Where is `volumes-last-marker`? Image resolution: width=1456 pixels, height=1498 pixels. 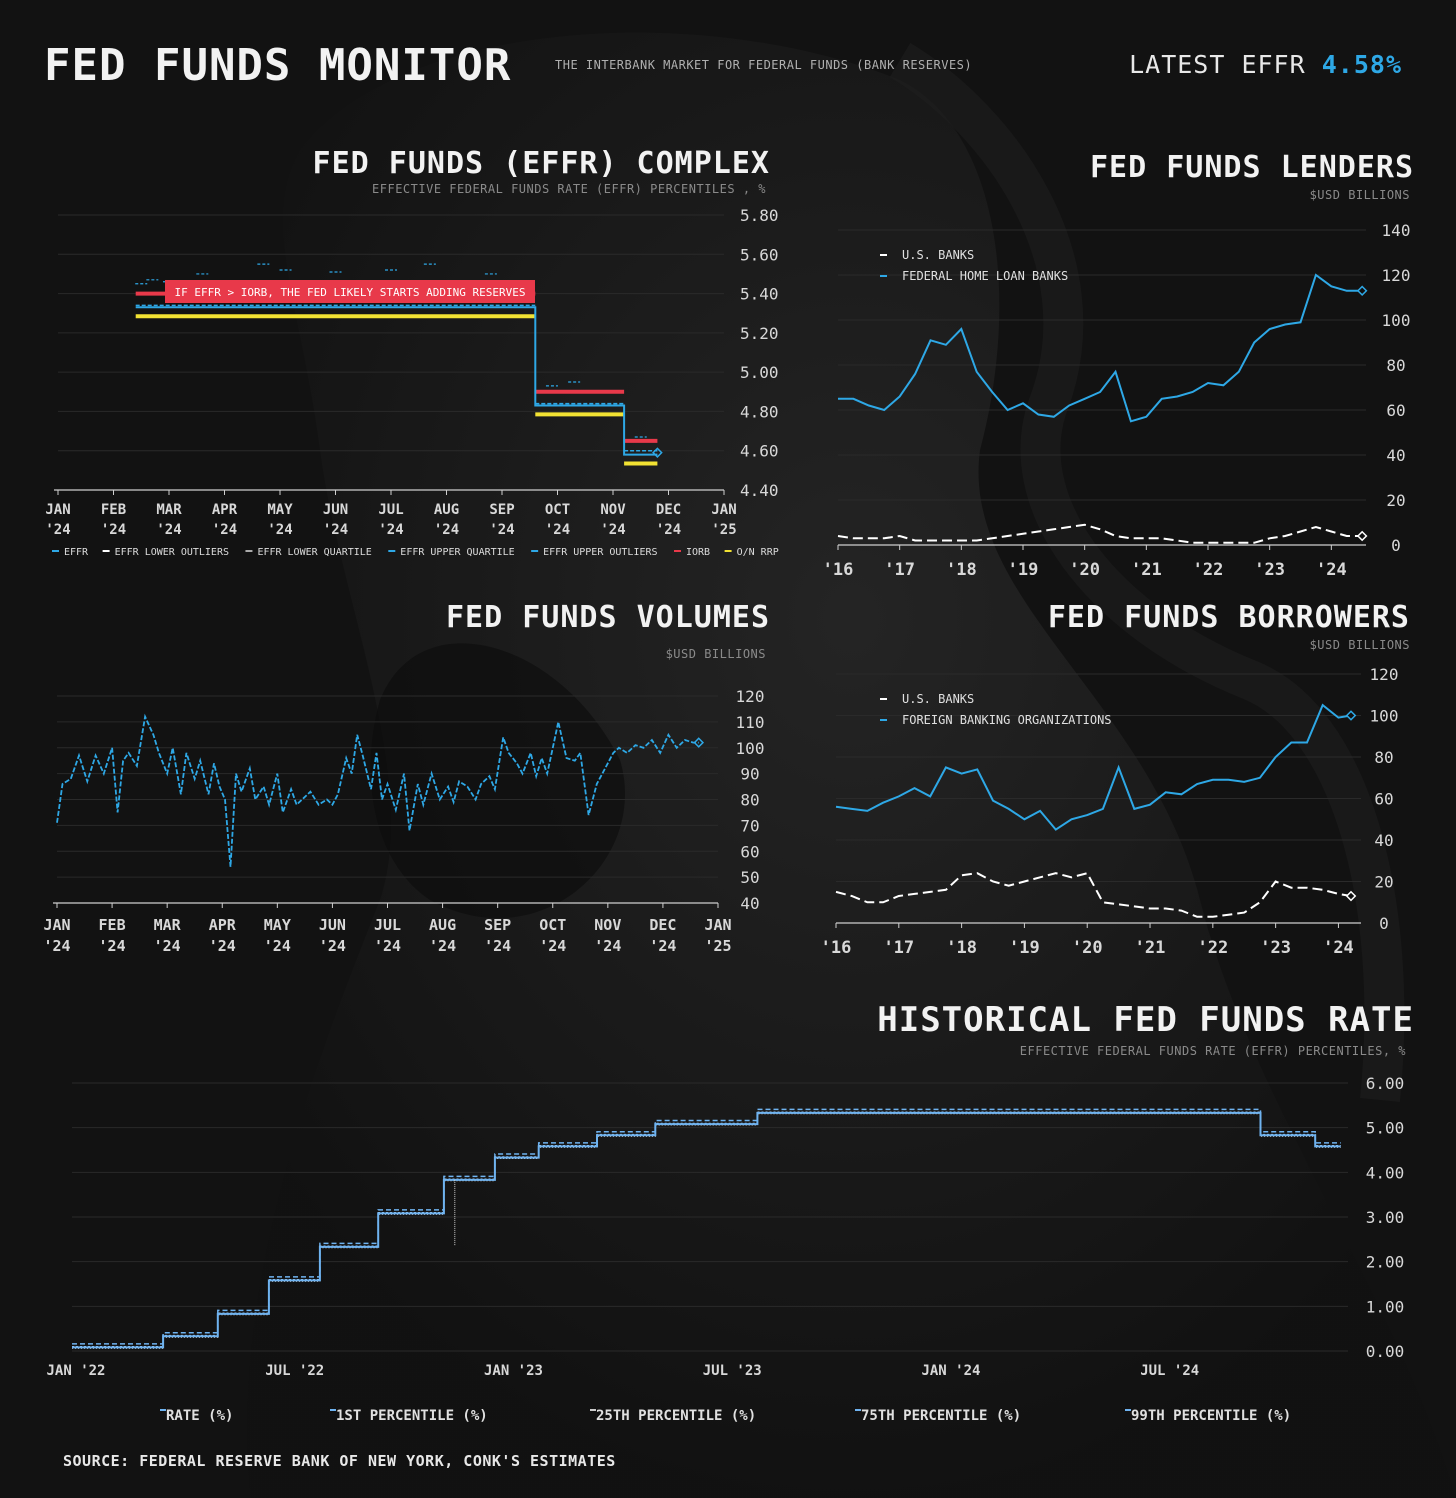 volumes-last-marker is located at coordinates (699, 742).